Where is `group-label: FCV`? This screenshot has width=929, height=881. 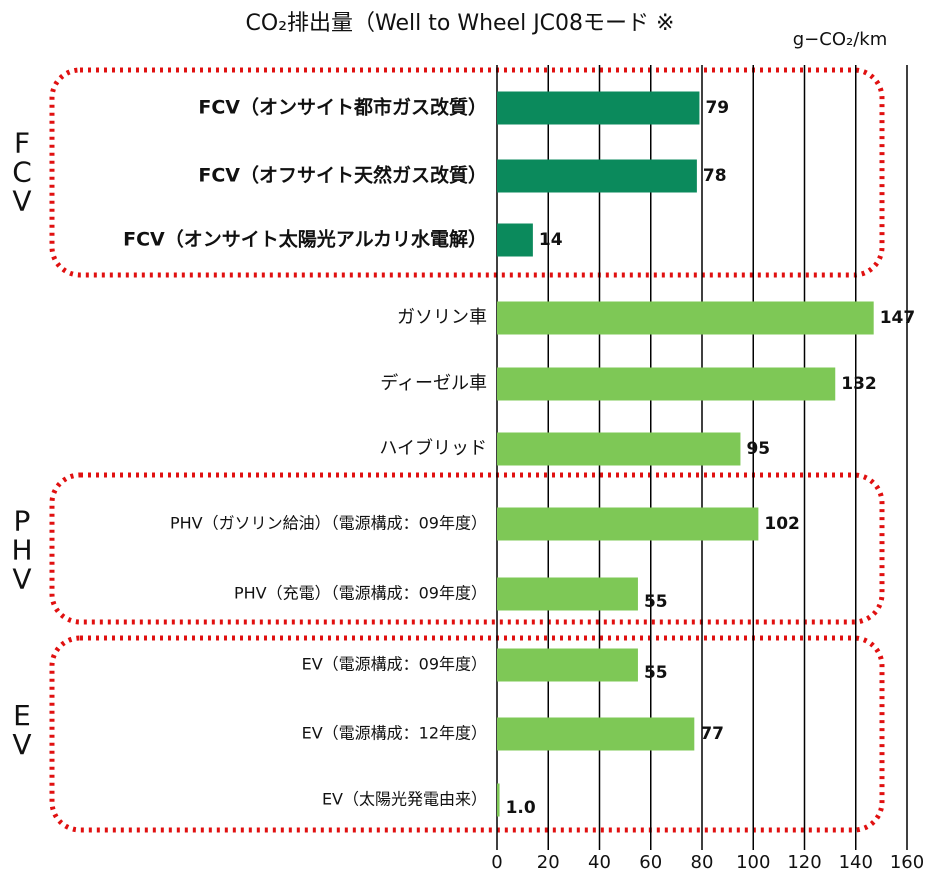 group-label: FCV is located at coordinates (22, 170).